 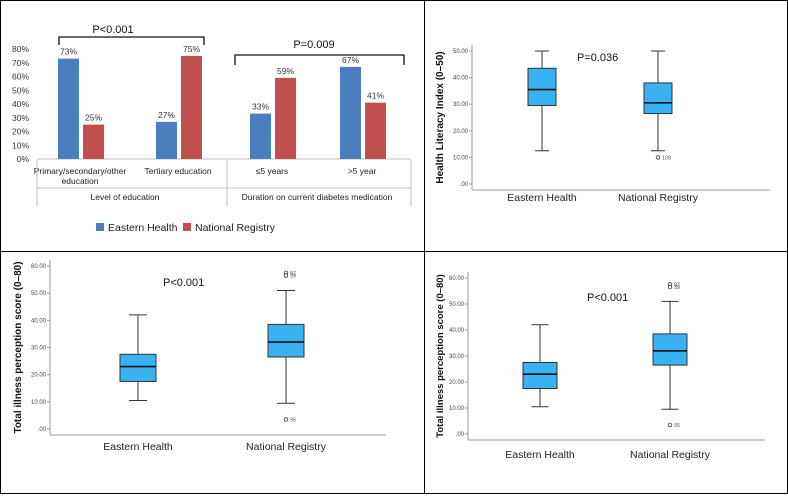 What do you see at coordinates (20, 132) in the screenshot?
I see `y-tick-label: 20%` at bounding box center [20, 132].